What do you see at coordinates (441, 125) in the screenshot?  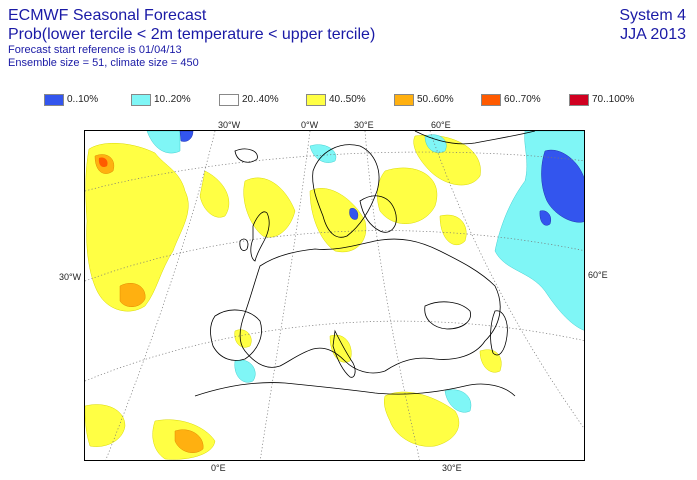 I see `grid-label-top: 60°E` at bounding box center [441, 125].